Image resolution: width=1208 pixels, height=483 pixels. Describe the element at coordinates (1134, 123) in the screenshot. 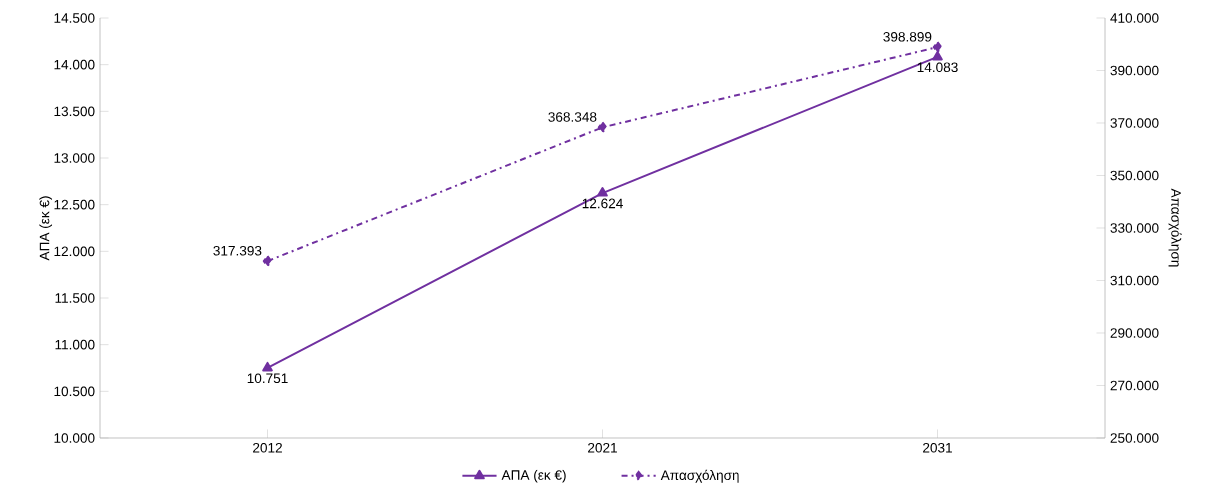

I see `y2-tick-label: 370.000` at that location.